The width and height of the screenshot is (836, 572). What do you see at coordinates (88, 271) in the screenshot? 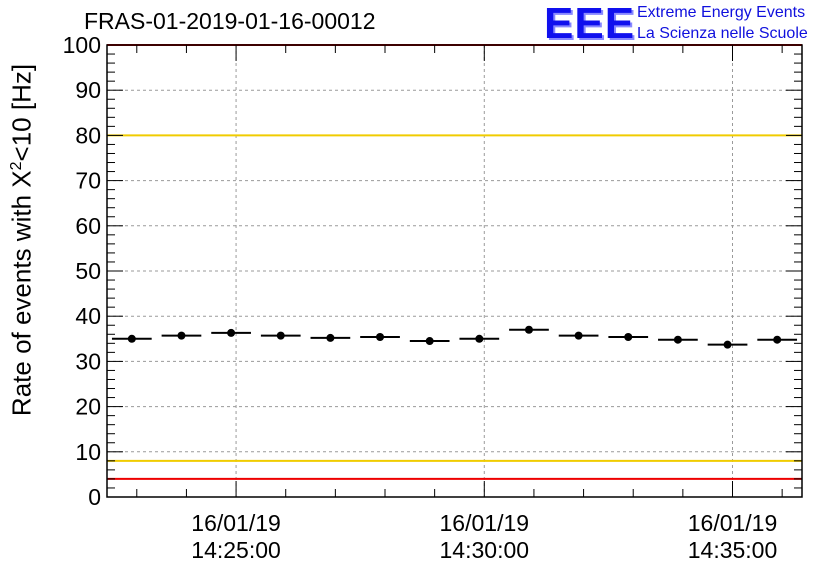
I see `y-tick-label: 50` at bounding box center [88, 271].